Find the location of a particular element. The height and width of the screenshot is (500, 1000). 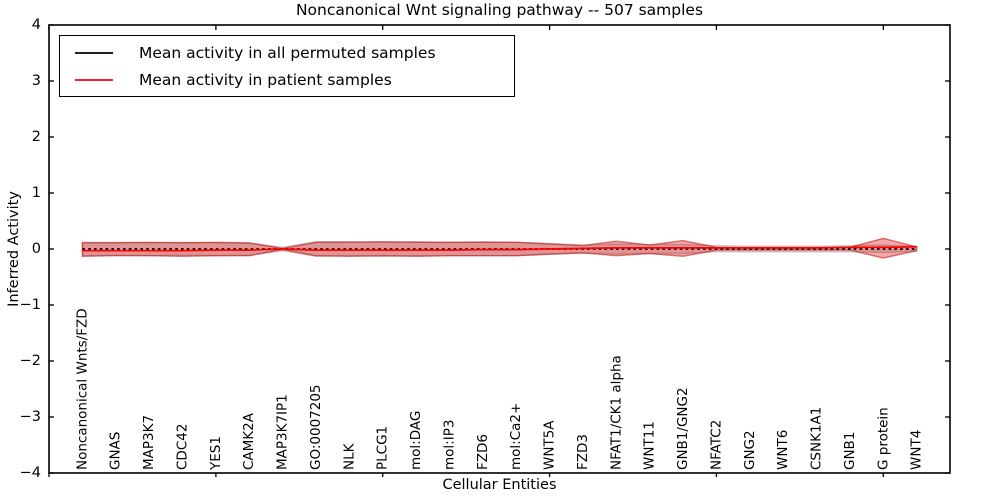

line-patient-mean is located at coordinates (499, 248).